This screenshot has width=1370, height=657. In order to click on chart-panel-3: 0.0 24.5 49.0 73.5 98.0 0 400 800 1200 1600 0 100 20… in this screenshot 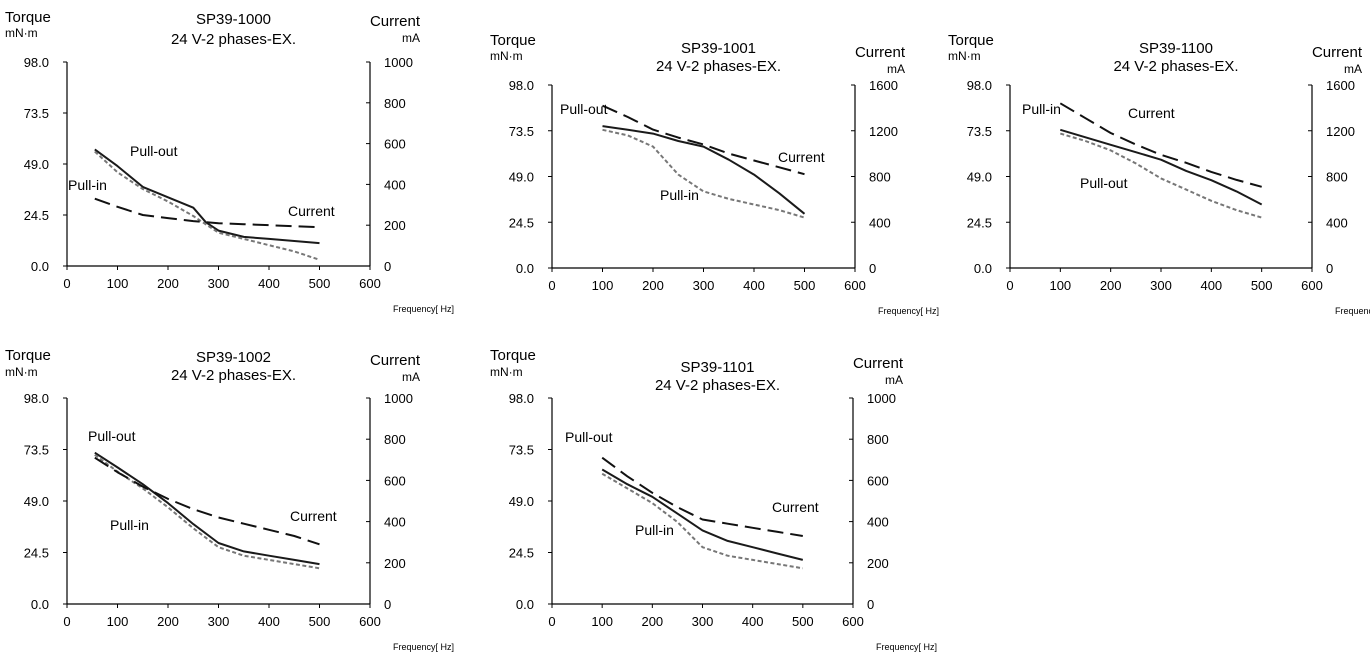, I will do `click(1159, 174)`.